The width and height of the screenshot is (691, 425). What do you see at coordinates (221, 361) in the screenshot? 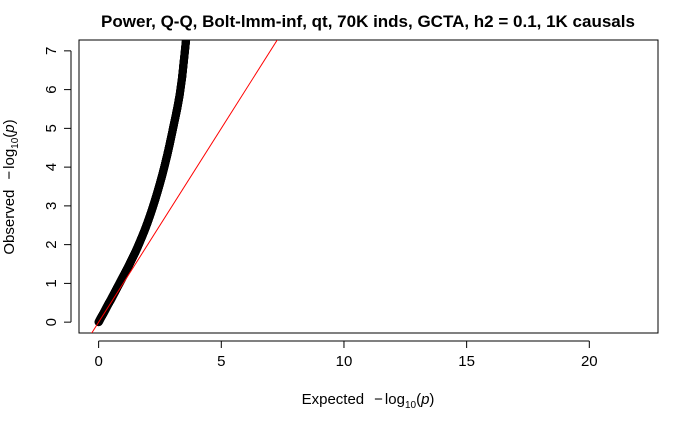
I see `x-tick-label: 5` at bounding box center [221, 361].